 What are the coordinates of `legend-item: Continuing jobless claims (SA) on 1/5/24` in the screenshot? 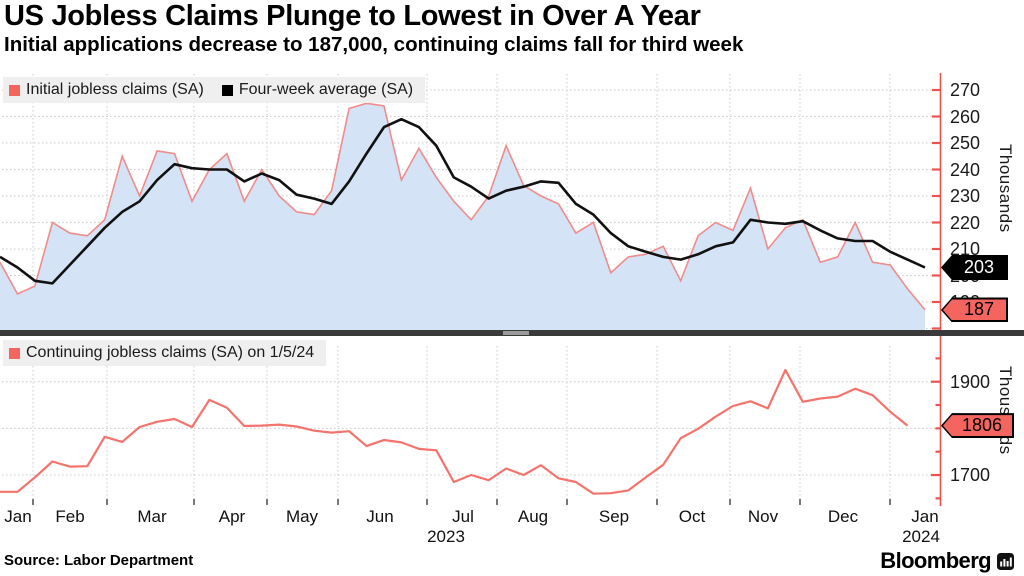 It's located at (161, 353).